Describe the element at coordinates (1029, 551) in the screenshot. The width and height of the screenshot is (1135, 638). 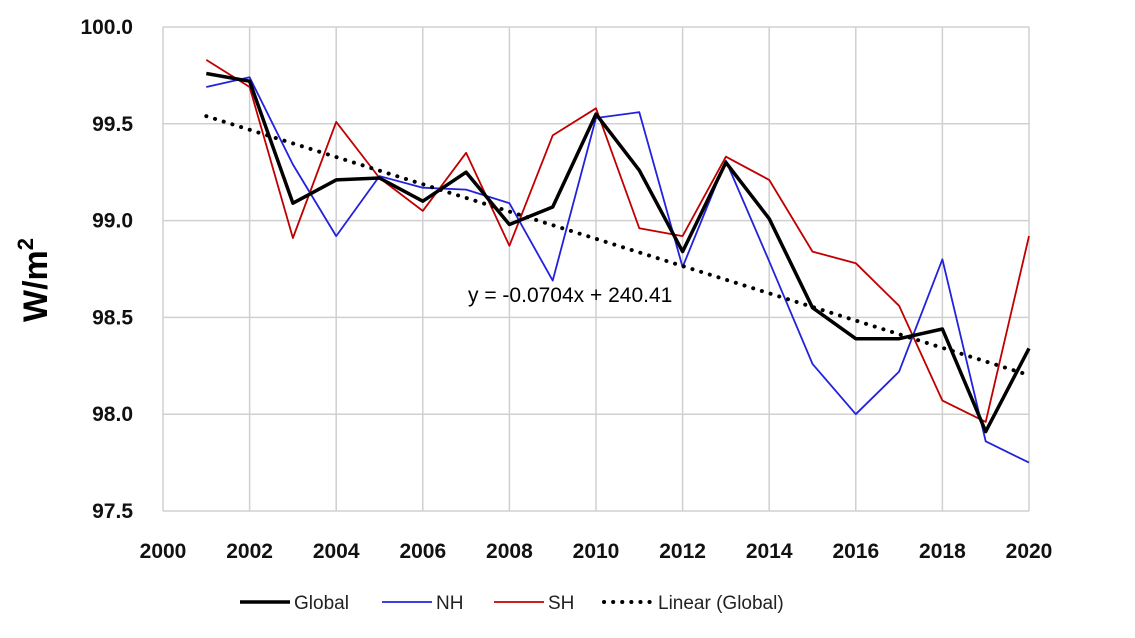
I see `x-tick-label: 2020` at that location.